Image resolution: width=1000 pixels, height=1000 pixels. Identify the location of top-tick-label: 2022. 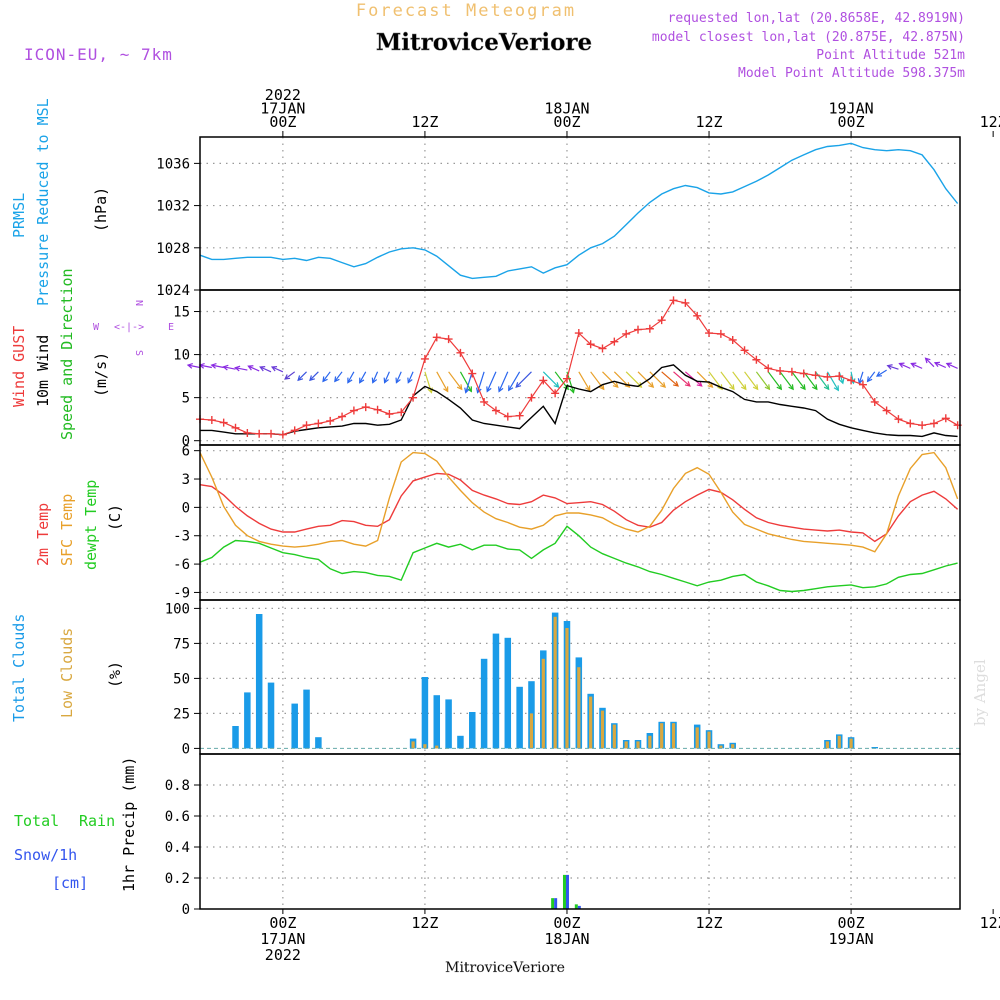
(283, 95).